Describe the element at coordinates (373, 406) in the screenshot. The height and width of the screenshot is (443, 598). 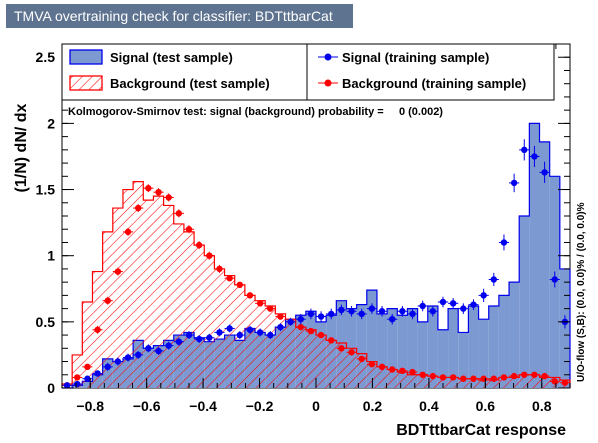
I see `x-tick-label: 0.2` at that location.